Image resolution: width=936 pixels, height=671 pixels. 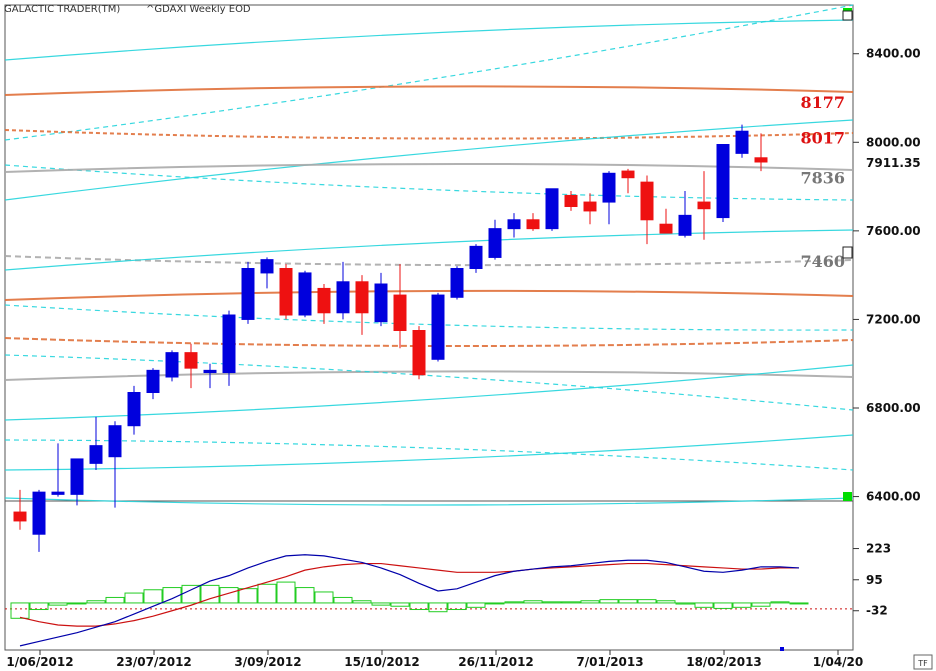 I want to click on date-tick-label: 15/10/2012, so click(x=382, y=662).